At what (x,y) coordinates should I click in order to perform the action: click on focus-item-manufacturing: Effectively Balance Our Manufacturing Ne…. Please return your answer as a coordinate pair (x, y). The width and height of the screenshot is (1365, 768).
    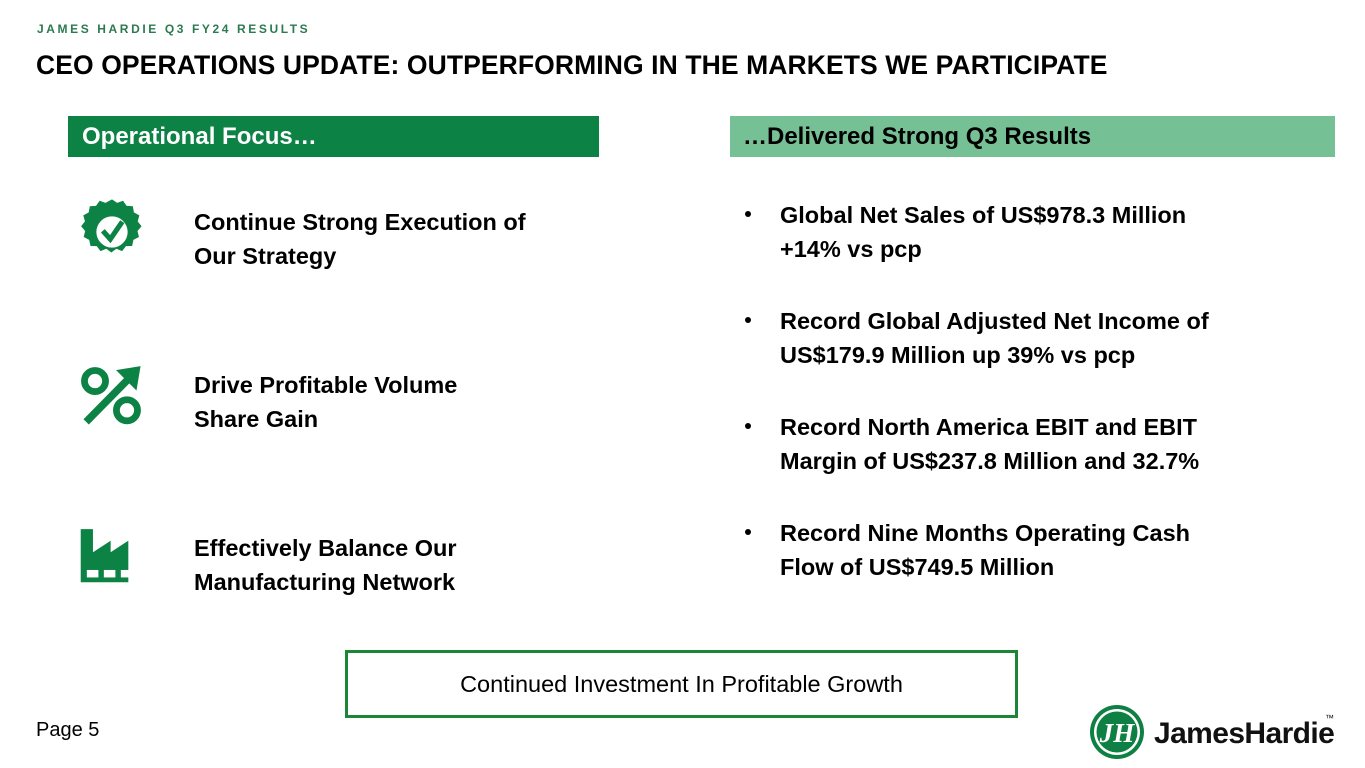
    Looking at the image, I should click on (358, 597).